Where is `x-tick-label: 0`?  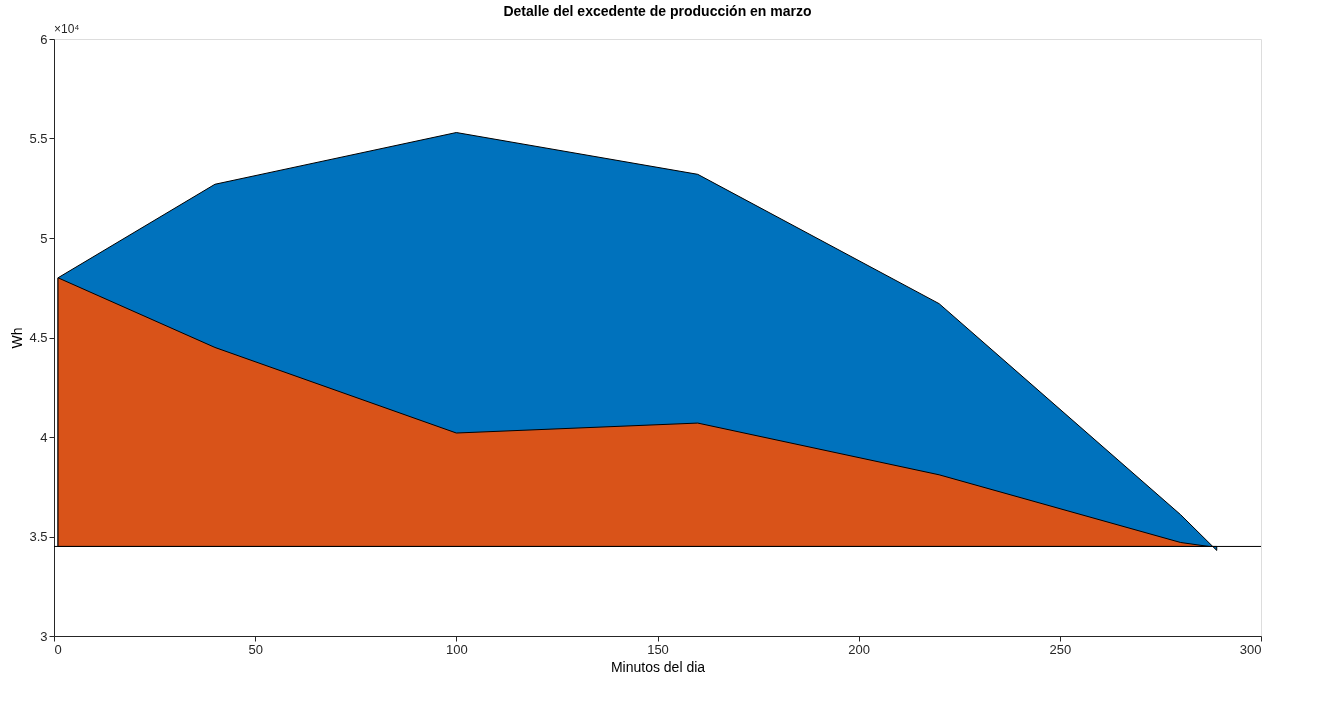
x-tick-label: 0 is located at coordinates (58, 649).